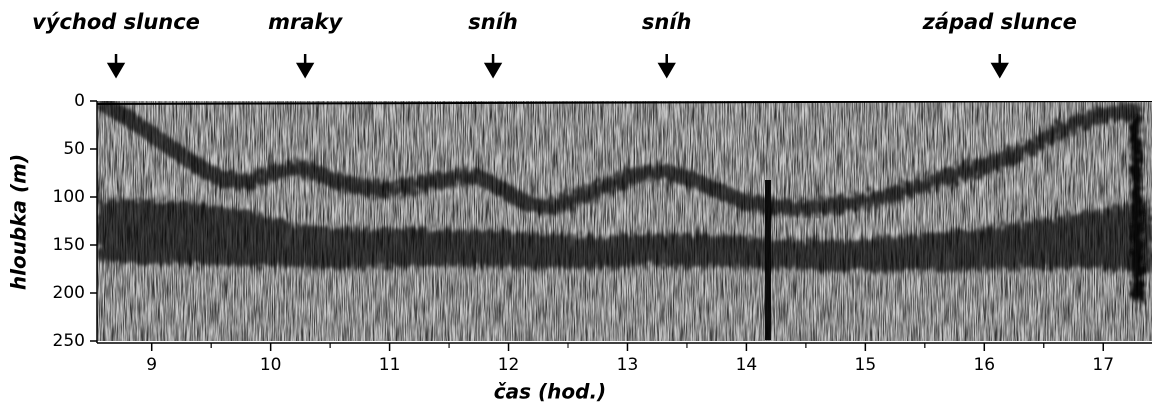 The image size is (1152, 407). Describe the element at coordinates (116, 22) in the screenshot. I see `annotation-label: východ slunce` at that location.